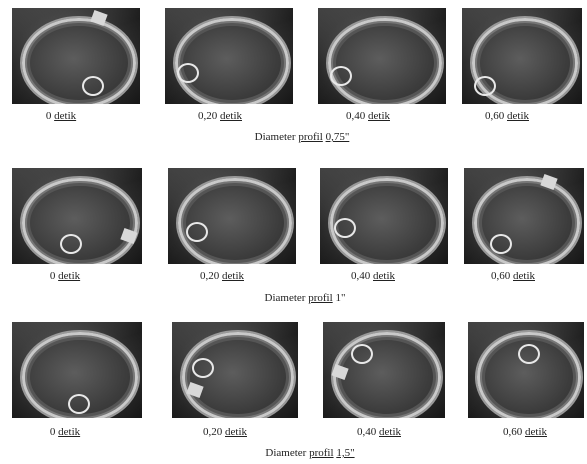  Describe the element at coordinates (220, 116) in the screenshot. I see `caption-row1-frame2: 0,20 detik` at that location.